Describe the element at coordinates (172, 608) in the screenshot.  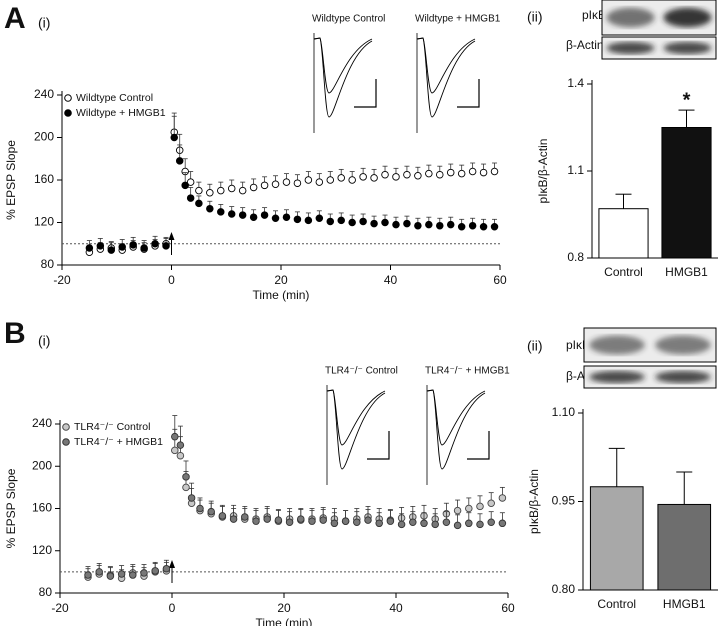
I see `x-tick-label: 0` at that location.